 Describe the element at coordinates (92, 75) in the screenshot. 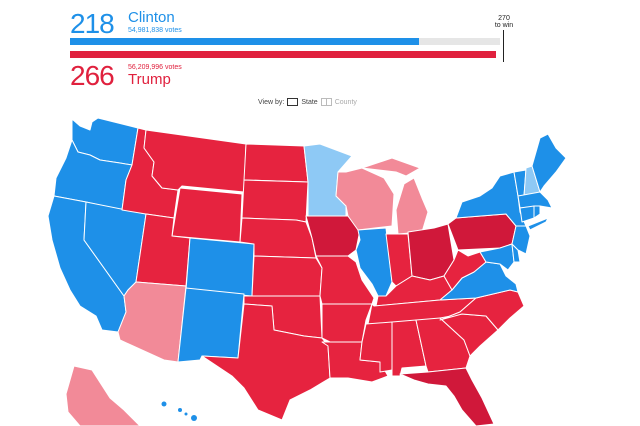

I see `trump-electoral-votes: 266` at that location.